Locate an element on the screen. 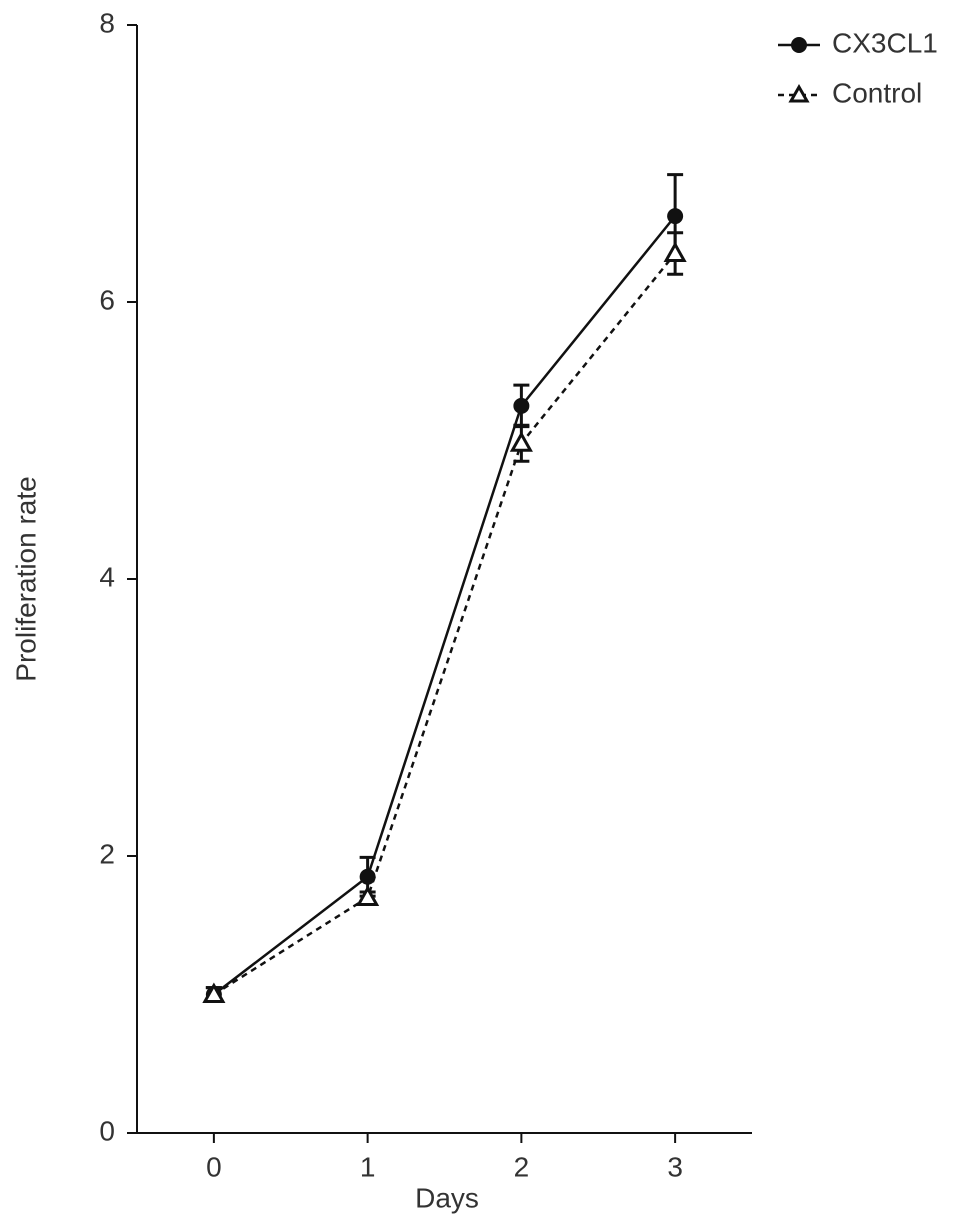 The image size is (969, 1225). legend-label: Control is located at coordinates (877, 92).